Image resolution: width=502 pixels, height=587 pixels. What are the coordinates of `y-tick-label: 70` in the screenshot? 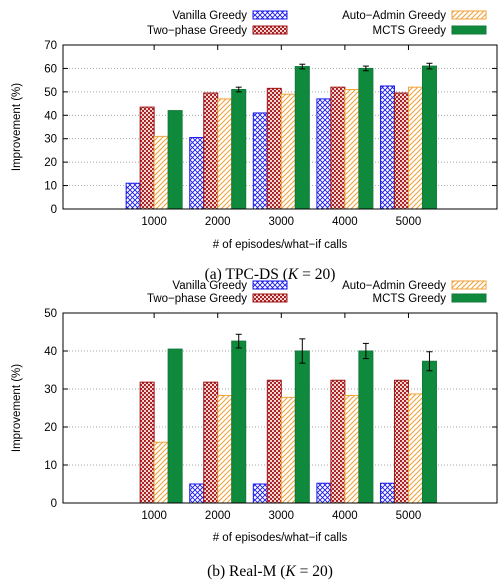 It's located at (50, 46).